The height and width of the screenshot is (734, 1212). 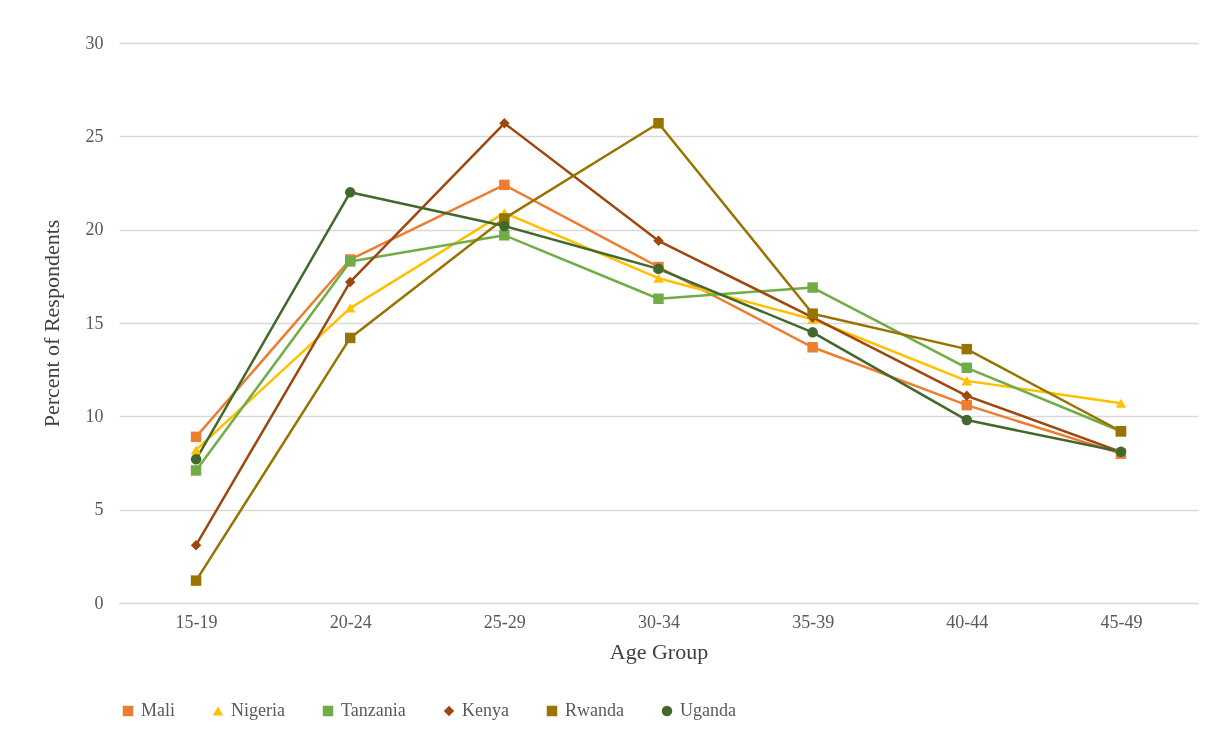 I want to click on y-tick-label: 25, so click(x=94, y=135).